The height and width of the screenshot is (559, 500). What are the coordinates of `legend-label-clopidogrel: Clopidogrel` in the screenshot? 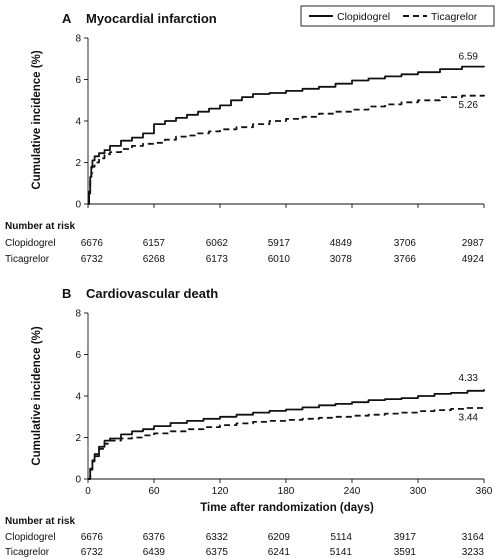 It's located at (363, 17).